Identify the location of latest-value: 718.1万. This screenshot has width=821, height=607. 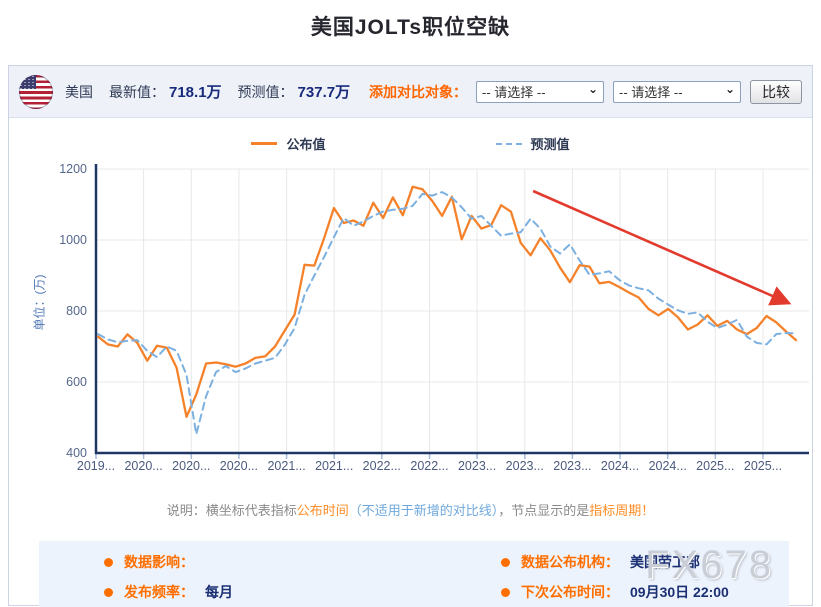
(195, 92).